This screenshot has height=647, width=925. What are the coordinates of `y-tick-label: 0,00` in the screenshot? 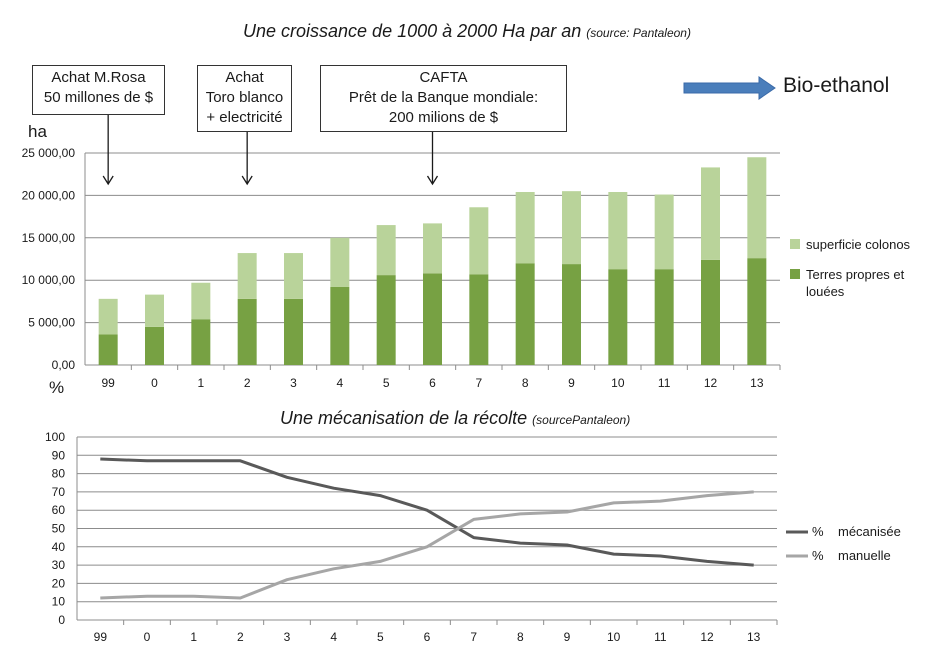 It's located at (64, 365).